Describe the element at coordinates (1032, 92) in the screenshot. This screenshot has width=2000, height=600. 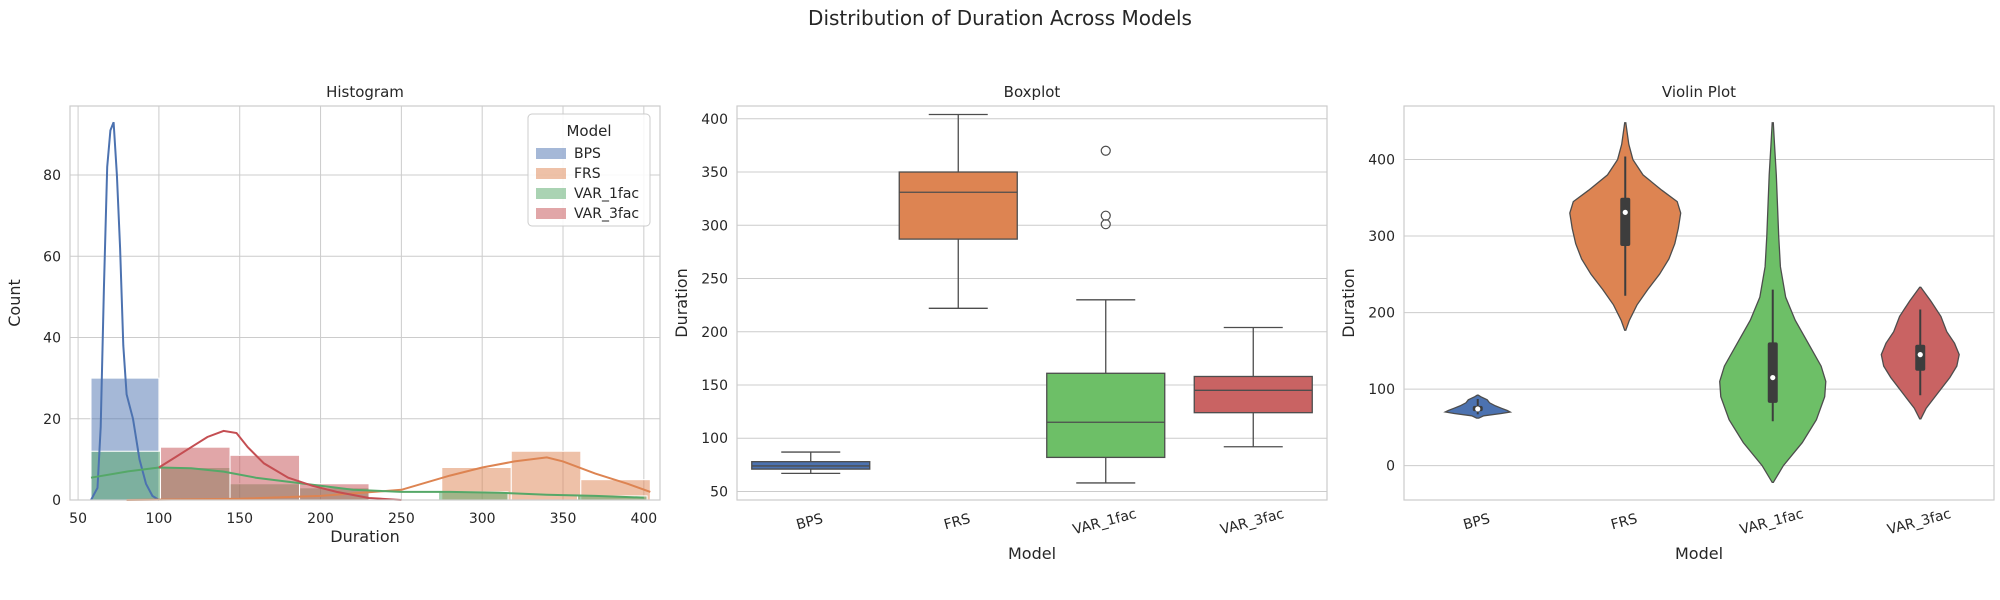
I see `panel-title: Boxplot` at that location.